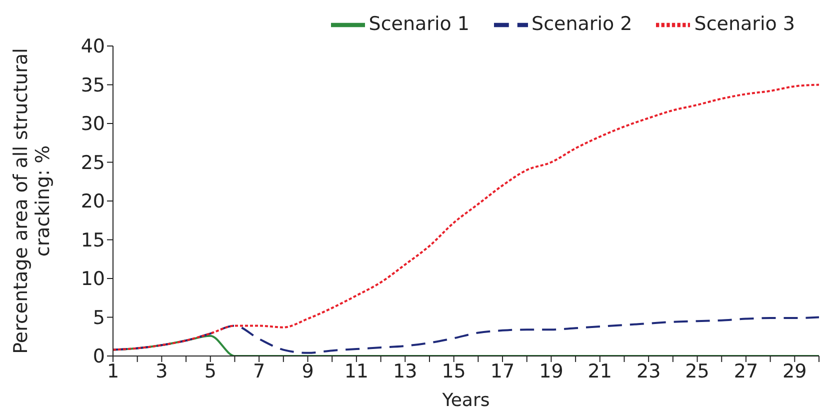  Describe the element at coordinates (308, 371) in the screenshot. I see `x-tick-label: 9` at that location.